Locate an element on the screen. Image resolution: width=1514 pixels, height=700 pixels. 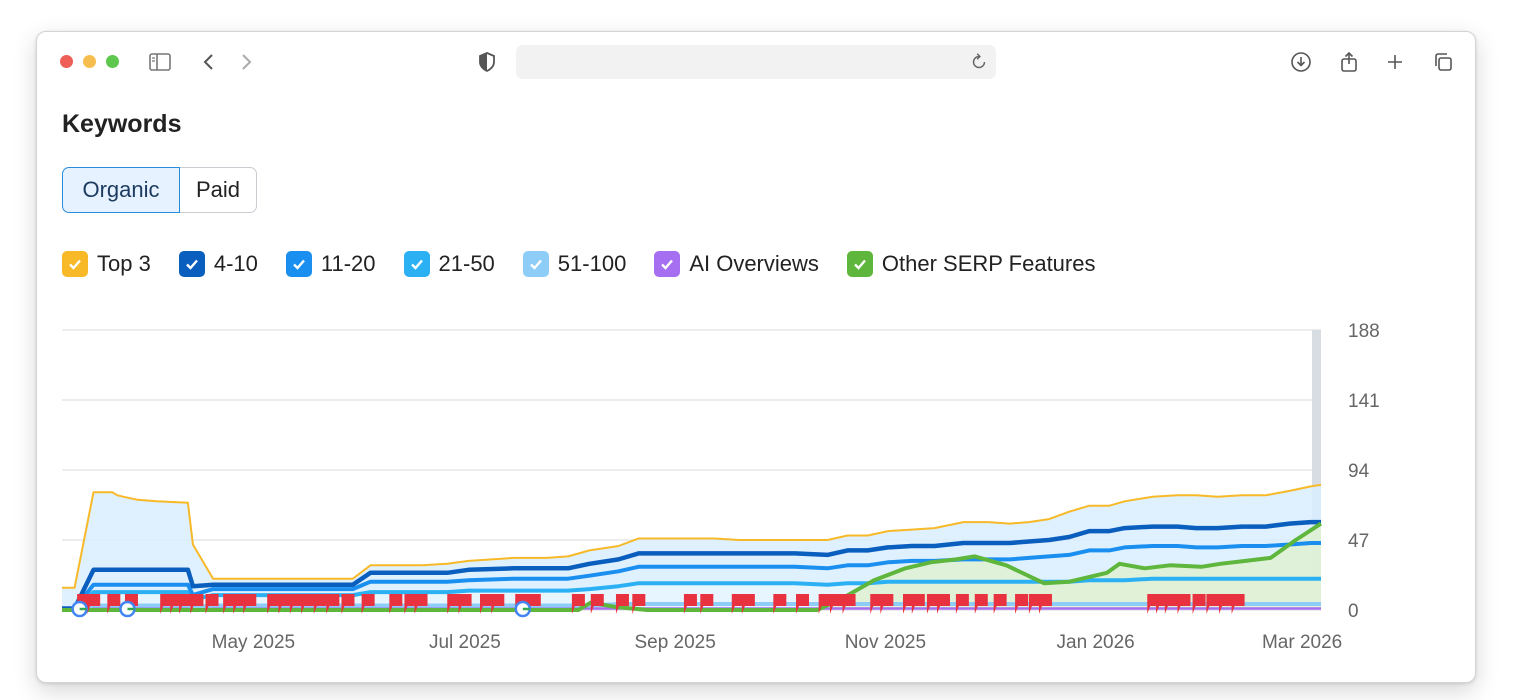
legend-item-top-3: Top 3 is located at coordinates (106, 264).